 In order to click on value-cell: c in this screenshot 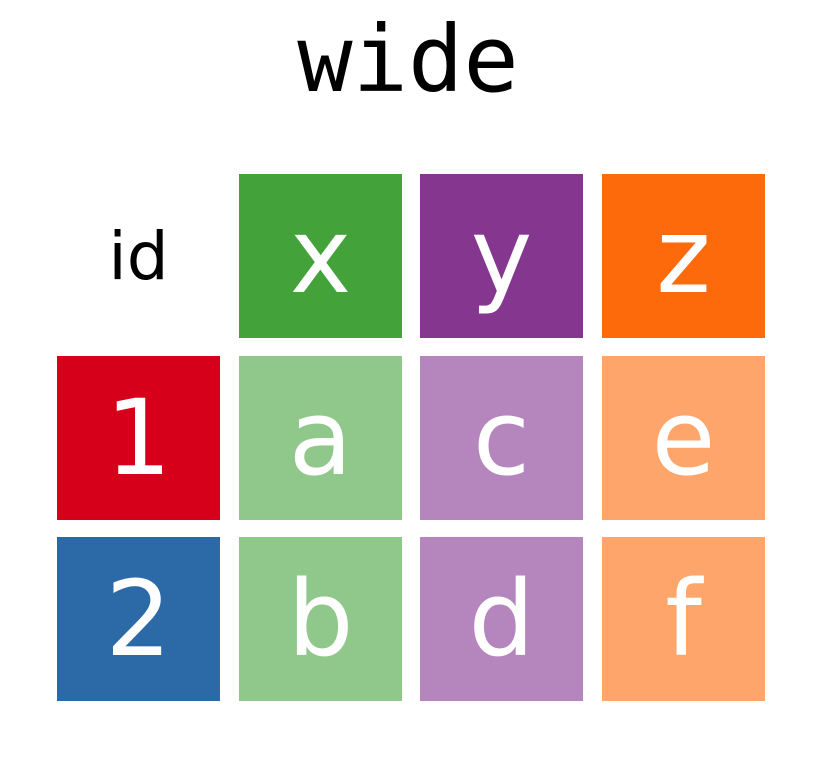, I will do `click(501, 438)`.